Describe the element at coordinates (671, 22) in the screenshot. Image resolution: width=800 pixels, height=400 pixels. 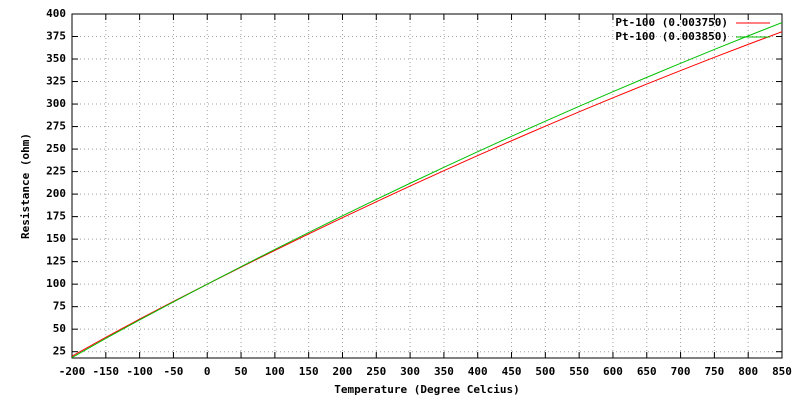
I see `legend-label: Pt-100 (0.003750)` at that location.